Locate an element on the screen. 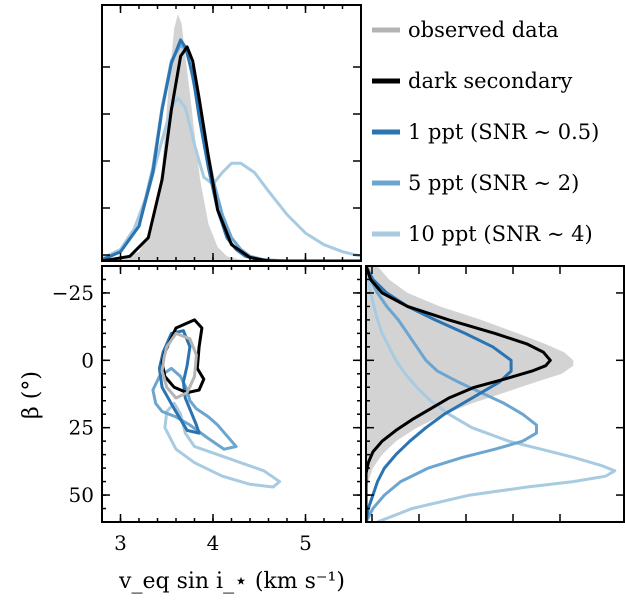 The height and width of the screenshot is (601, 625). right-curve-ppt5 is located at coordinates (452, 394).